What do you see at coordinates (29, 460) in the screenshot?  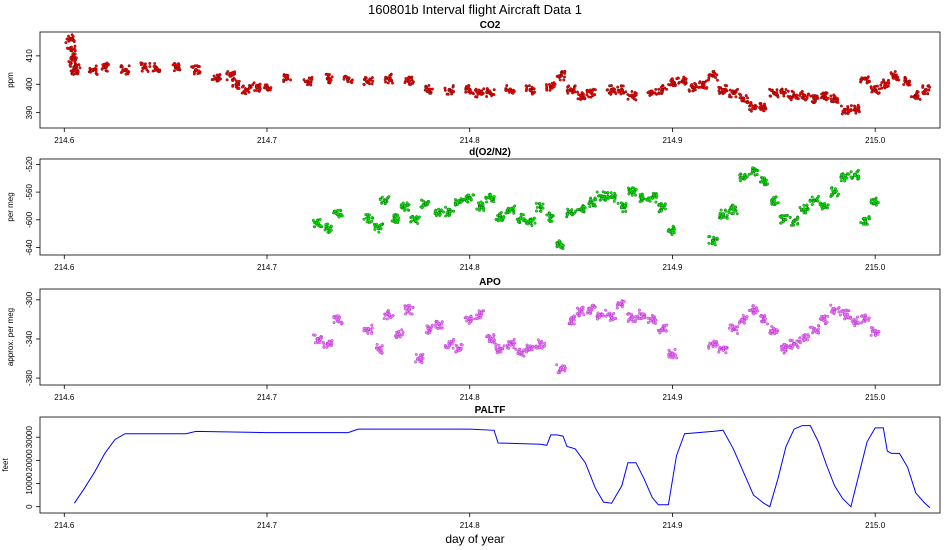 I see `y-tick-label: 20000` at bounding box center [29, 460].